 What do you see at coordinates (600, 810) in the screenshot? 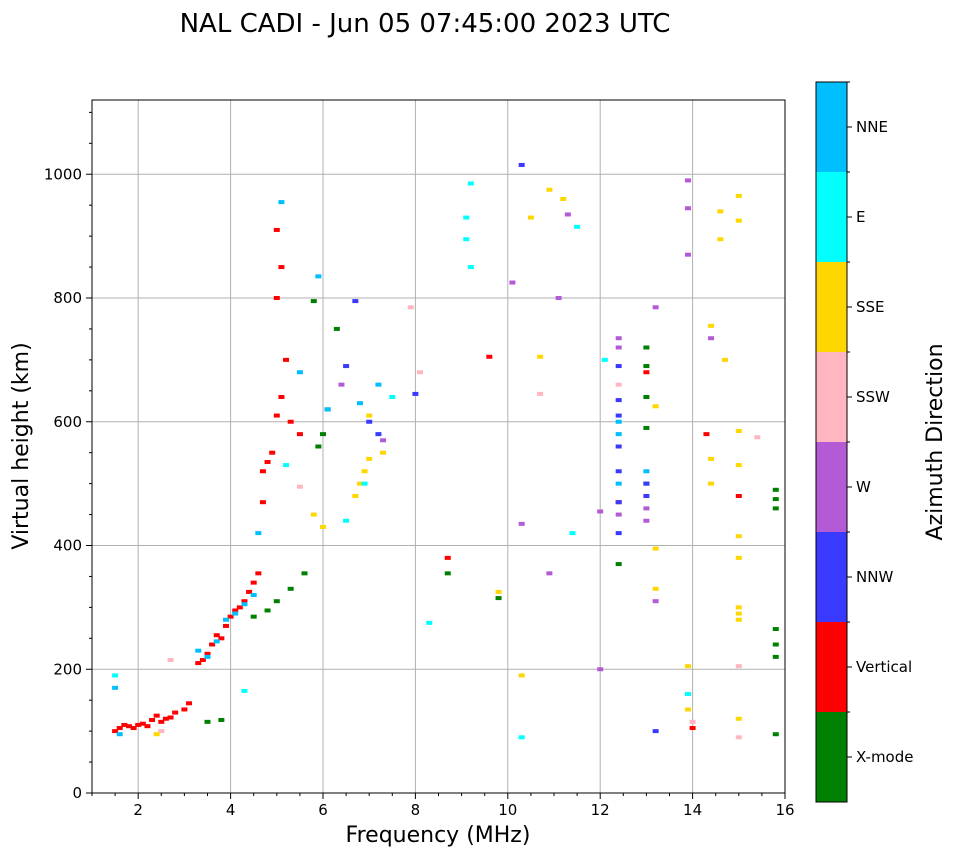
I see `x-tick-label: 12` at bounding box center [600, 810].